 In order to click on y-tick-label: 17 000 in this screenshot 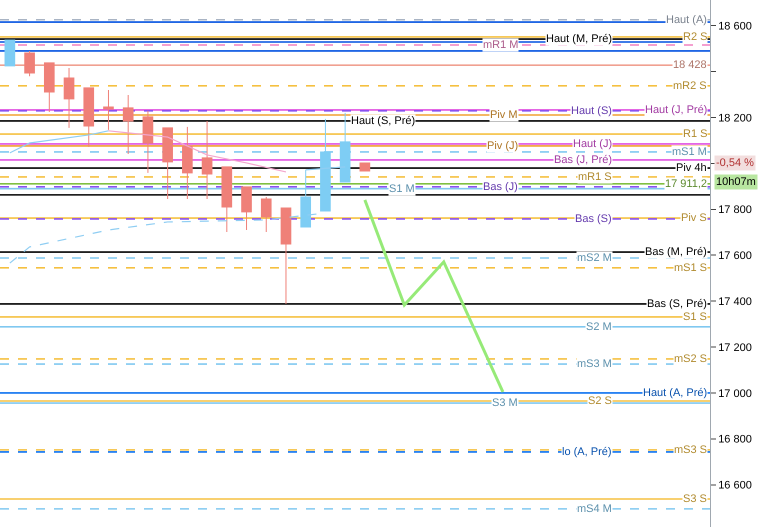, I will do `click(735, 394)`.